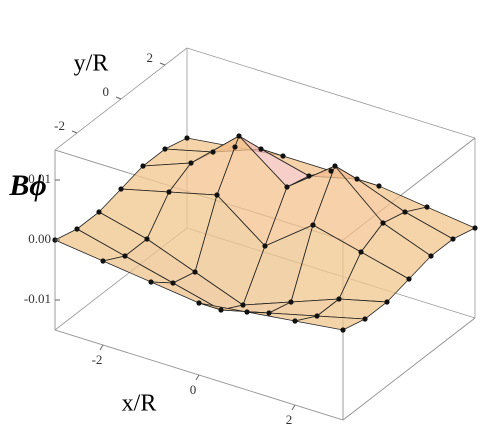 This screenshot has height=434, width=486. I want to click on z-tick-label: 0.01, so click(39, 178).